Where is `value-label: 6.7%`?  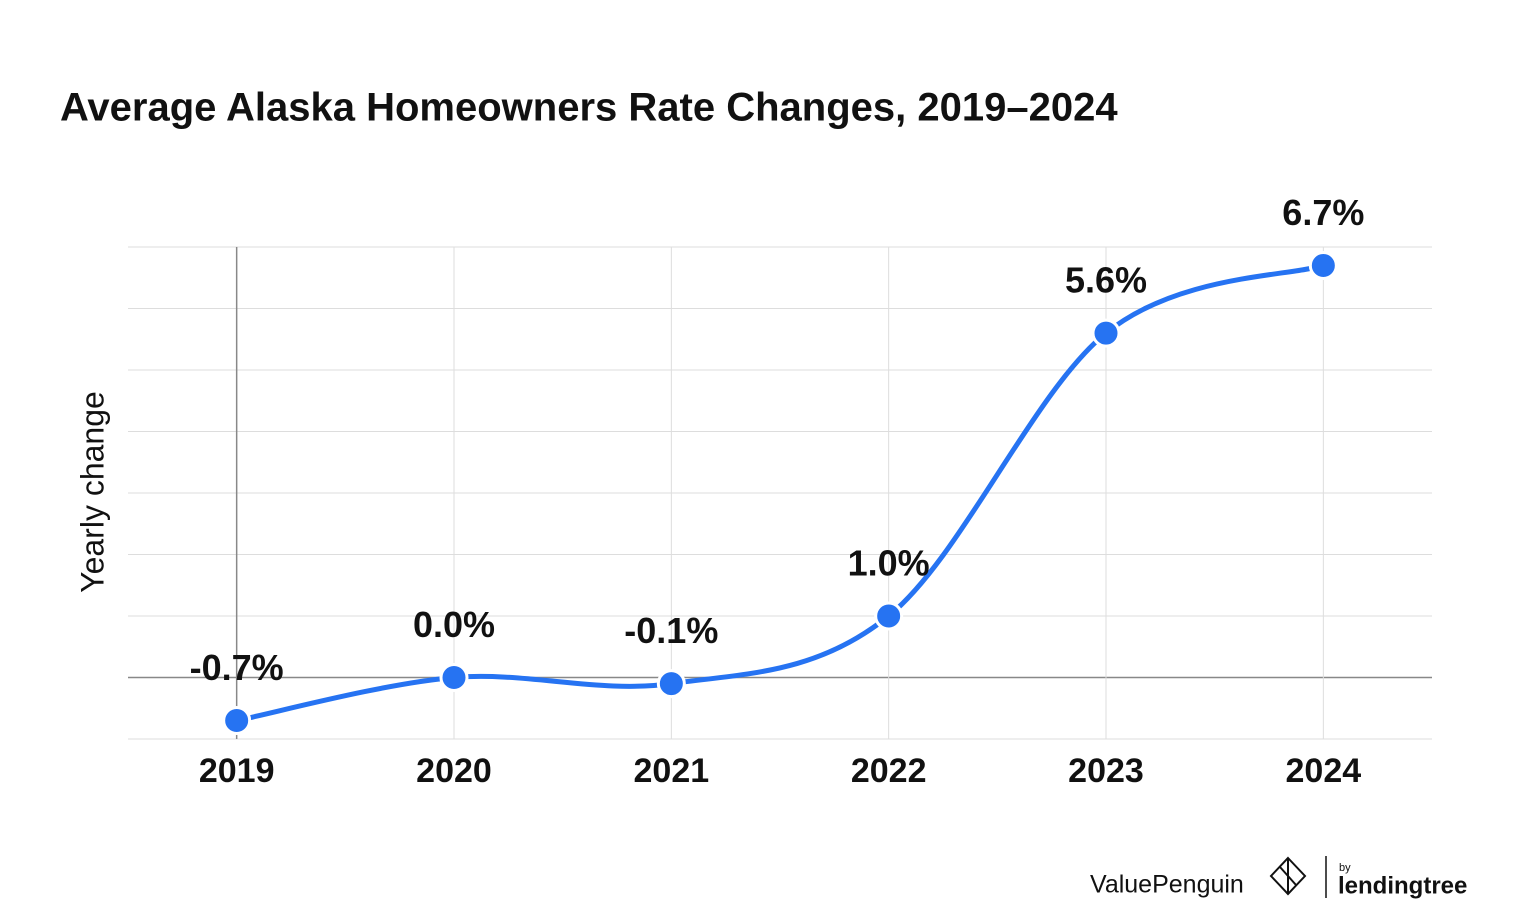 value-label: 6.7% is located at coordinates (1323, 212).